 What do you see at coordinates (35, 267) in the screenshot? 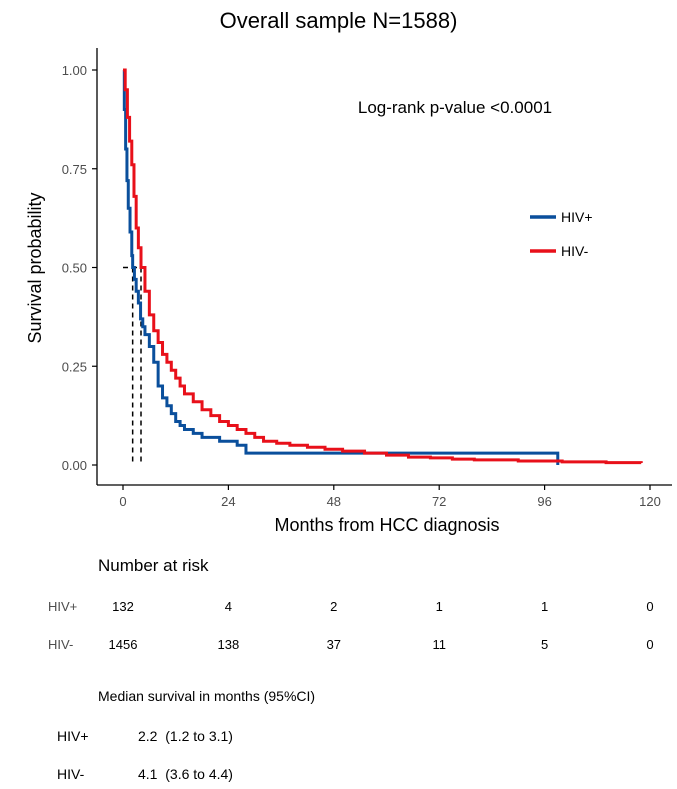
I see `y-axis-label: Survival probability` at bounding box center [35, 267].